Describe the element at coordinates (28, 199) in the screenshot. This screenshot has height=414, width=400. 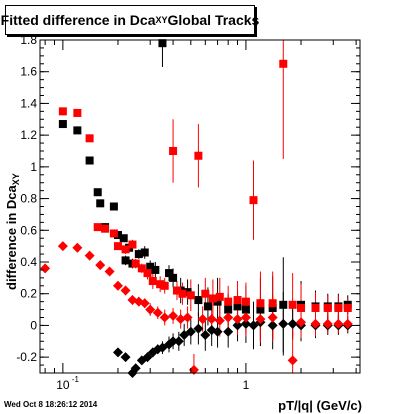
I see `y-tick-label: 0.8` at that location.